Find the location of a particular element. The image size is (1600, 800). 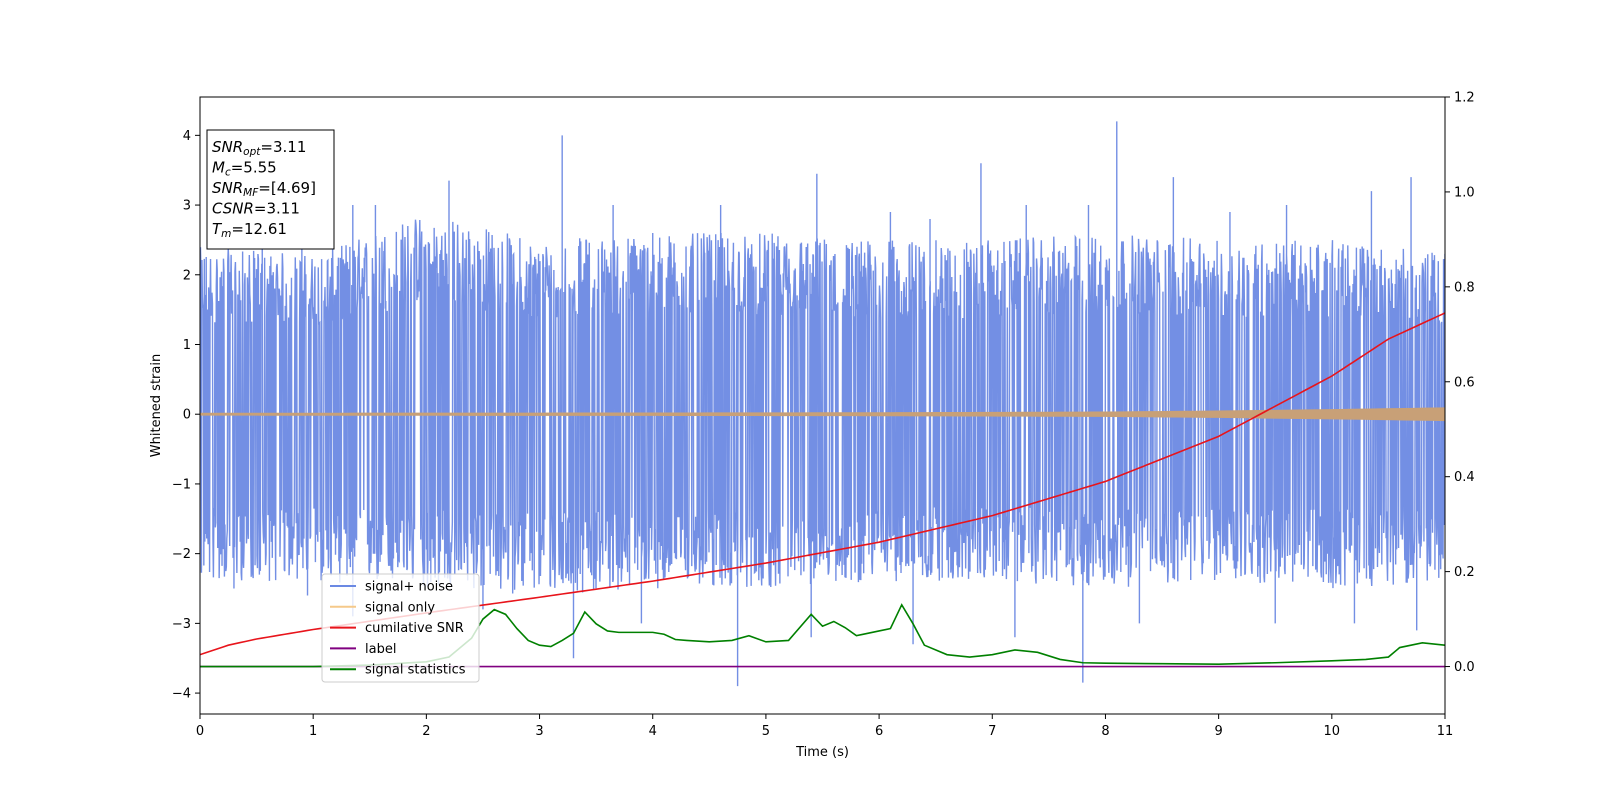

legend-frame is located at coordinates (400, 628).